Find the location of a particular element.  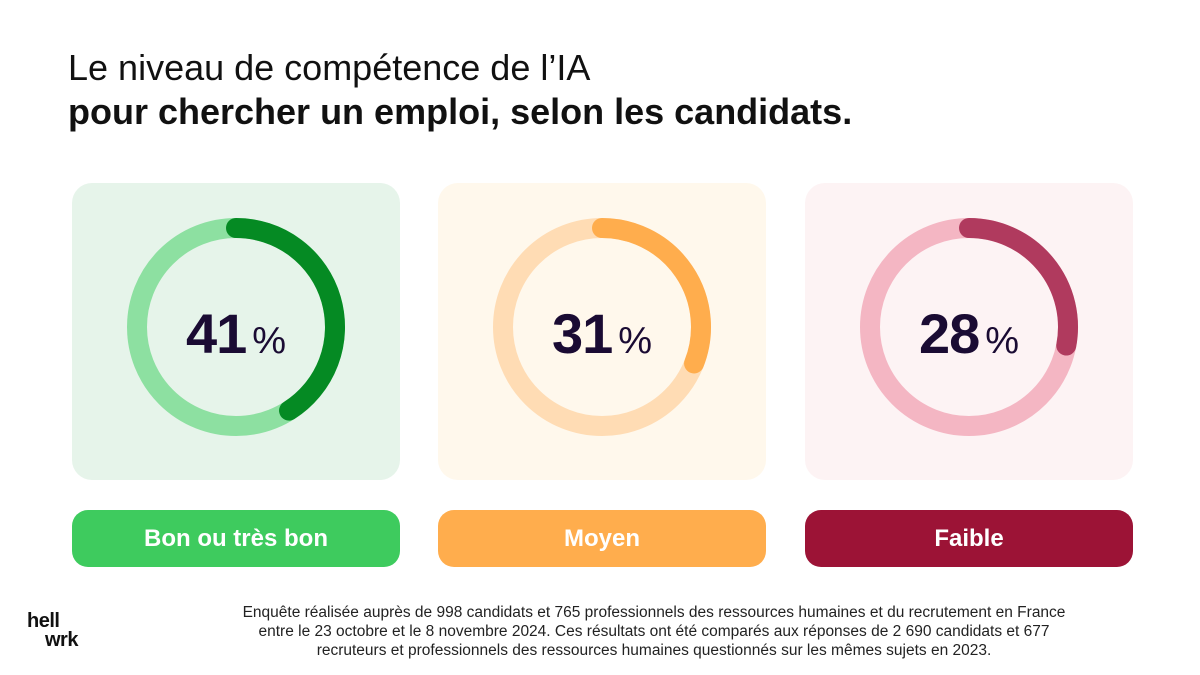

value-unit-medium: % is located at coordinates (635, 341).